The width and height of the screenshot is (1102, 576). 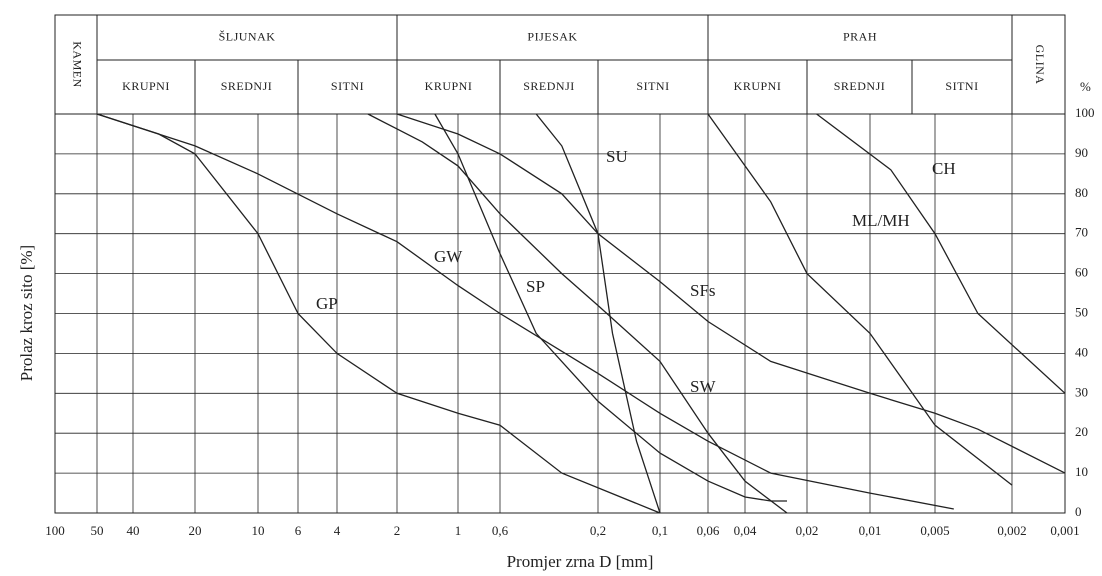 I want to click on x-tick-label: 0,04, so click(x=745, y=530).